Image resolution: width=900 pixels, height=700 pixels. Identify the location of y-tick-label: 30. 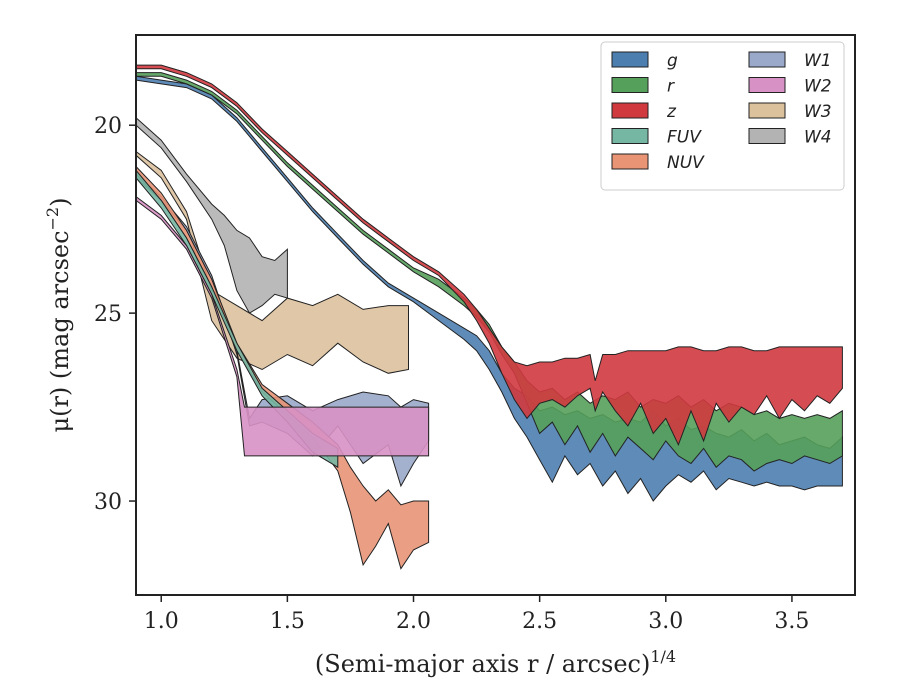
(108, 502).